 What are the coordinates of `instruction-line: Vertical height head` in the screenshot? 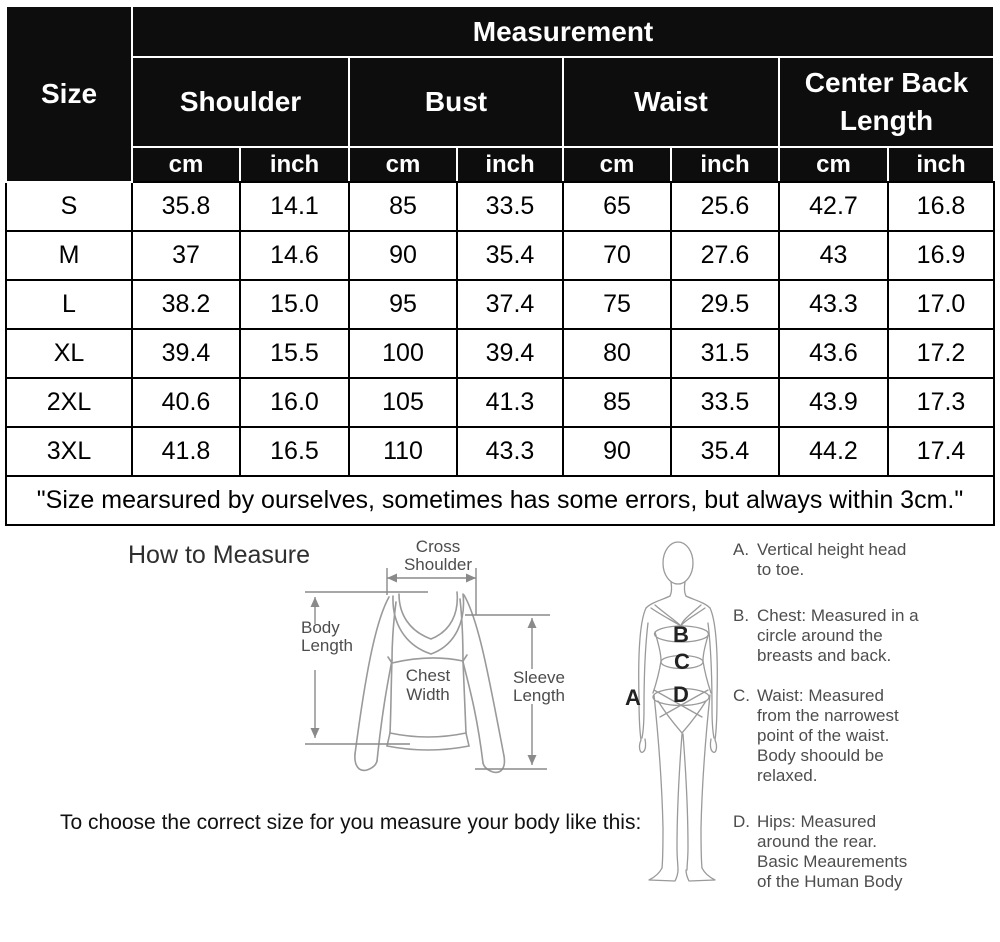 It's located at (832, 549).